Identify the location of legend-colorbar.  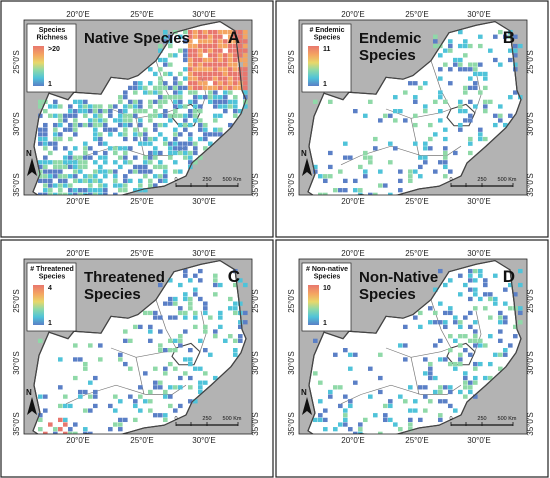
(38, 66).